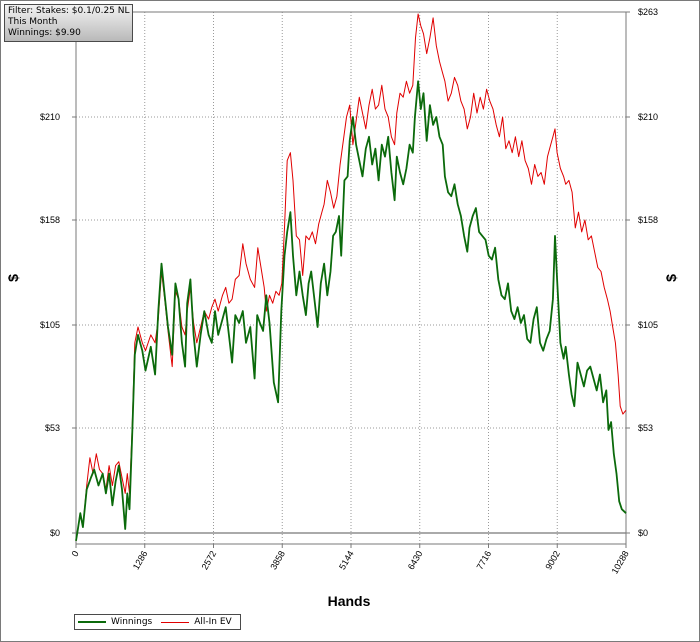 The height and width of the screenshot is (642, 700). Describe the element at coordinates (175, 622) in the screenshot. I see `allin-swatch` at that location.